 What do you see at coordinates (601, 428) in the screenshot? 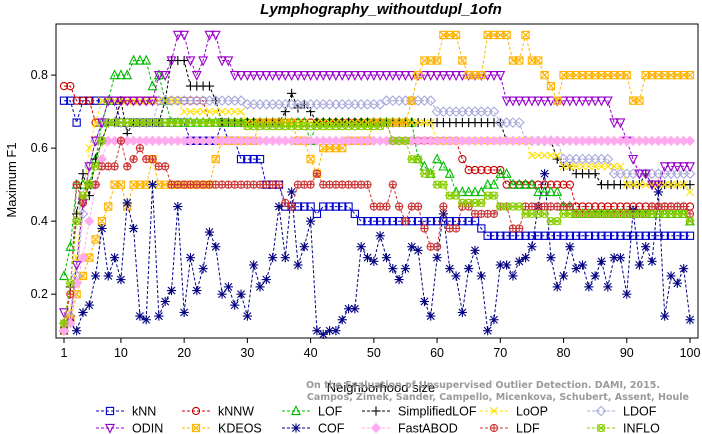
I see `legend-marker-inflo` at bounding box center [601, 428].